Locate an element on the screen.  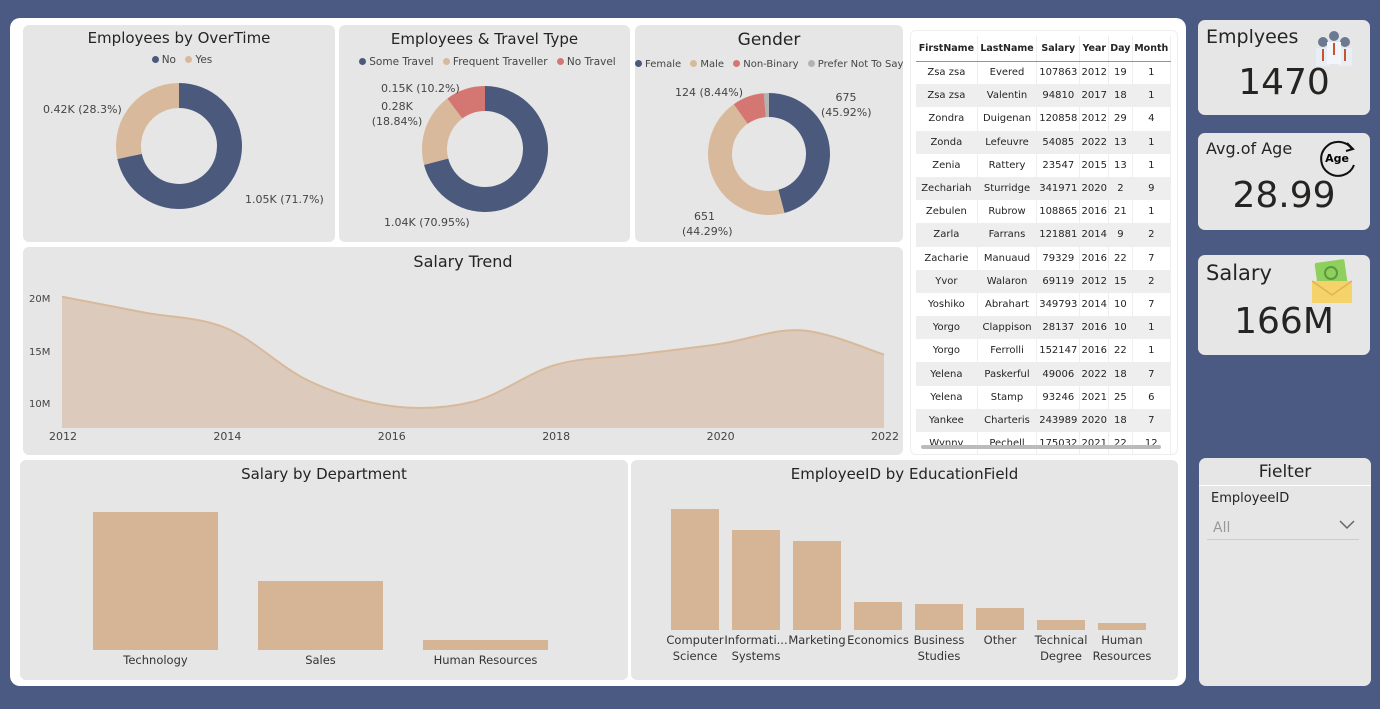
column-header-lastname: LastName is located at coordinates (1007, 49).